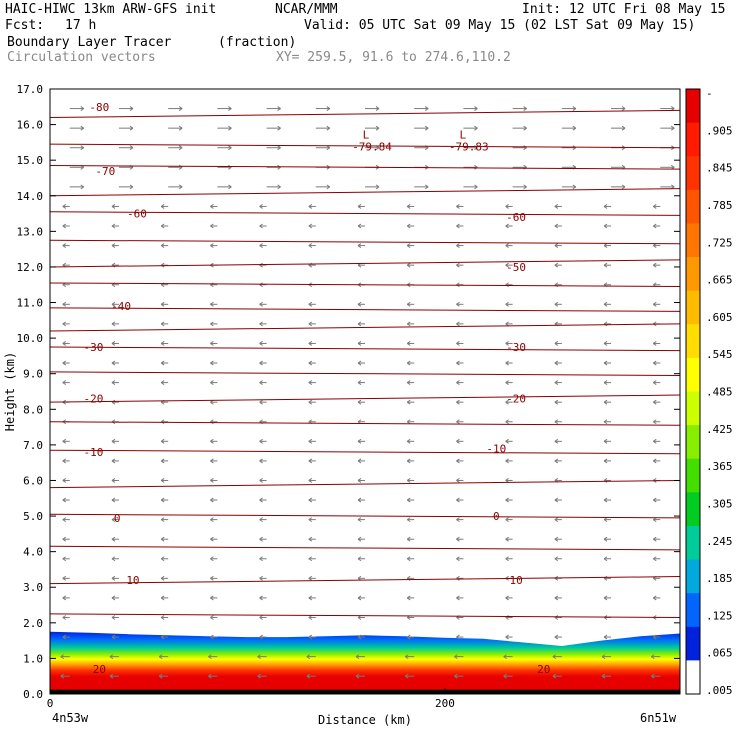 Image resolution: width=740 pixels, height=740 pixels. Describe the element at coordinates (709, 93) in the screenshot. I see `colorbar-label: -` at that location.